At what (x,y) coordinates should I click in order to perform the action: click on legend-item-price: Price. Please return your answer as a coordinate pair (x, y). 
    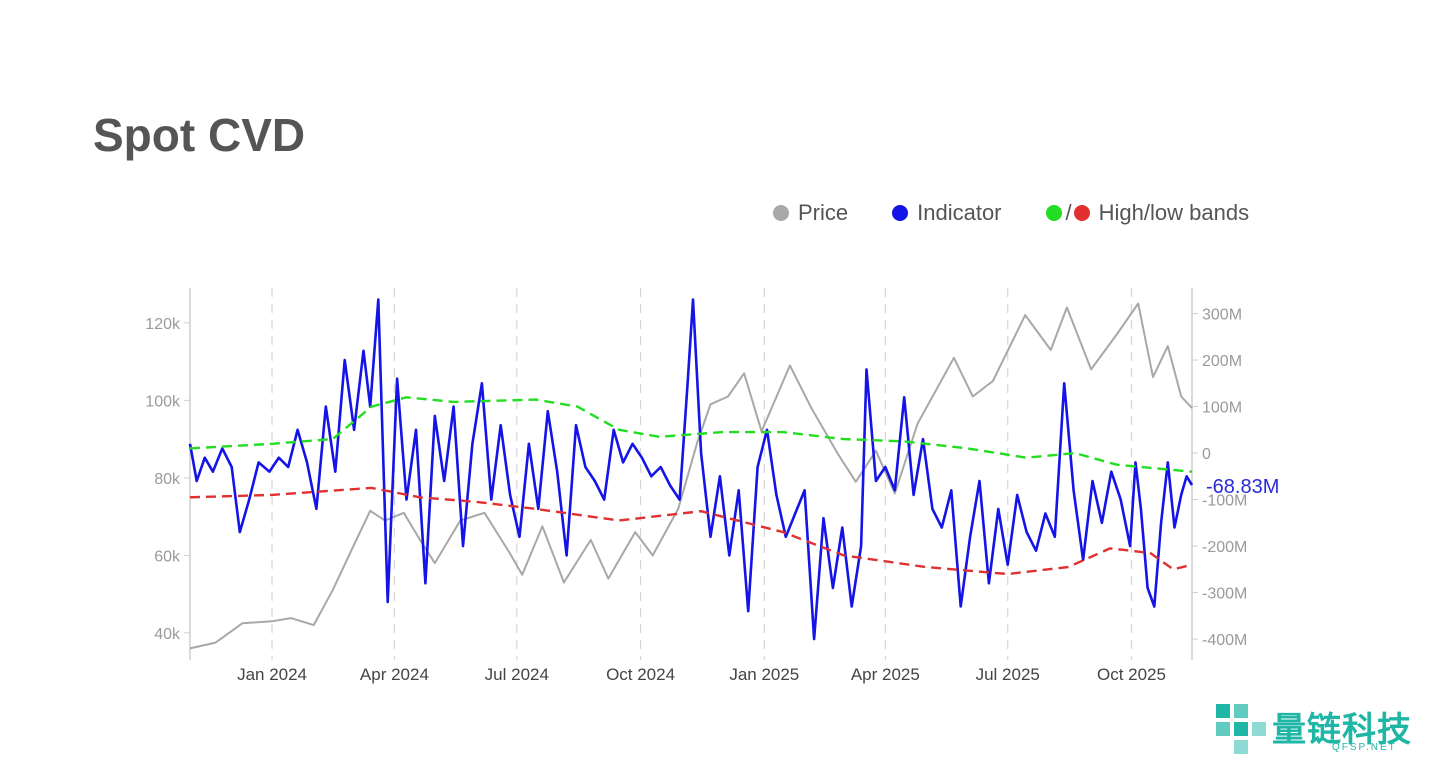
    Looking at the image, I should click on (810, 213).